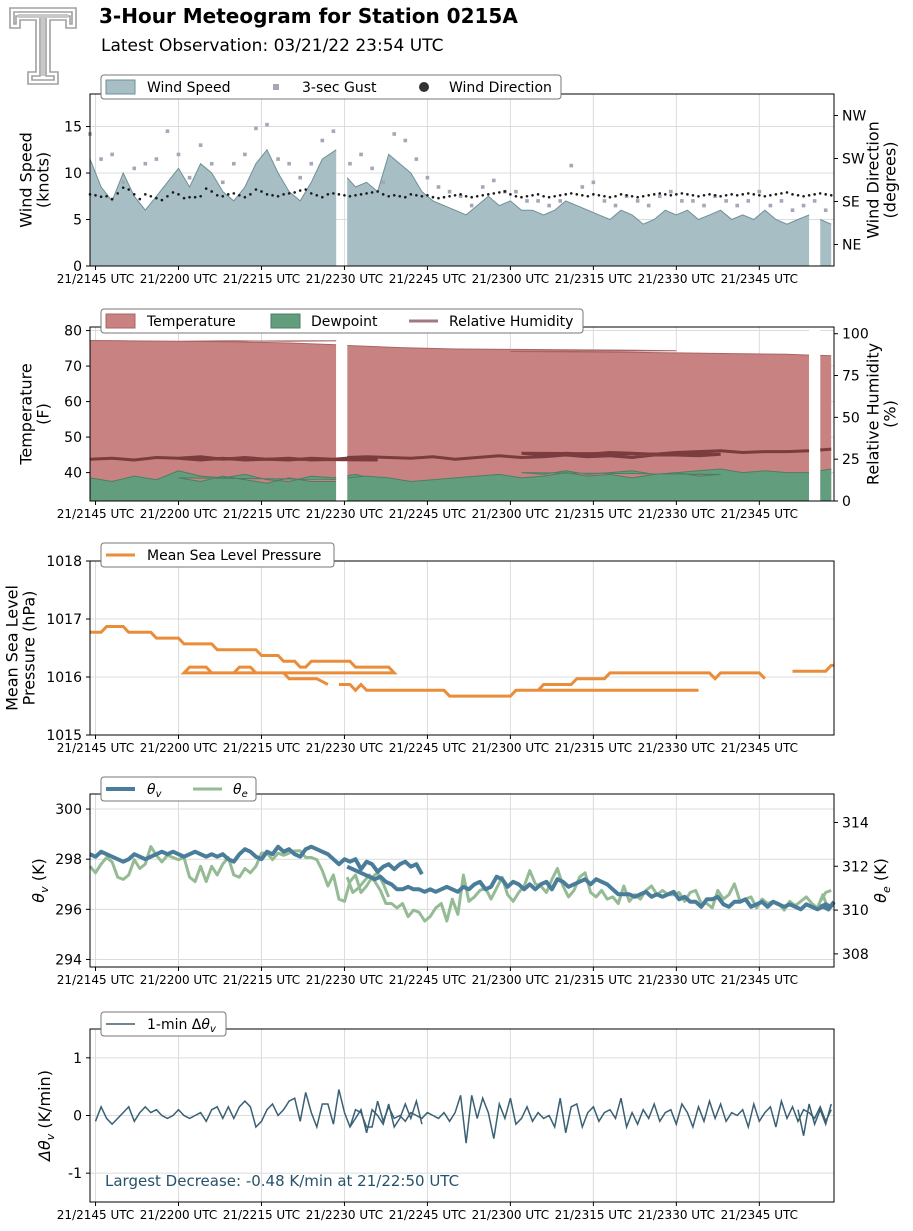 The width and height of the screenshot is (913, 1231). What do you see at coordinates (890, 414) in the screenshot?
I see `relative-humidity-ylabel-line: (%)` at bounding box center [890, 414].